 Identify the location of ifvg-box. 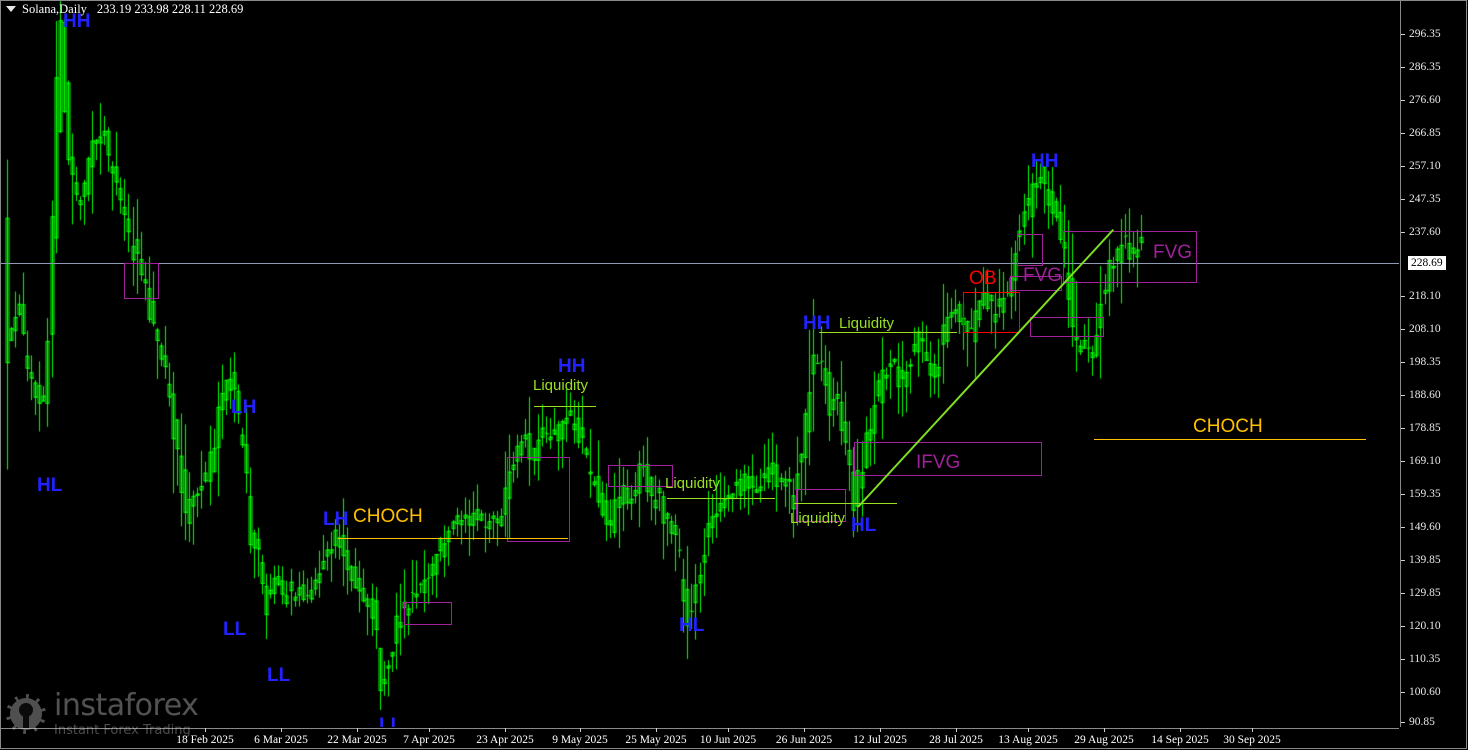
(948, 459).